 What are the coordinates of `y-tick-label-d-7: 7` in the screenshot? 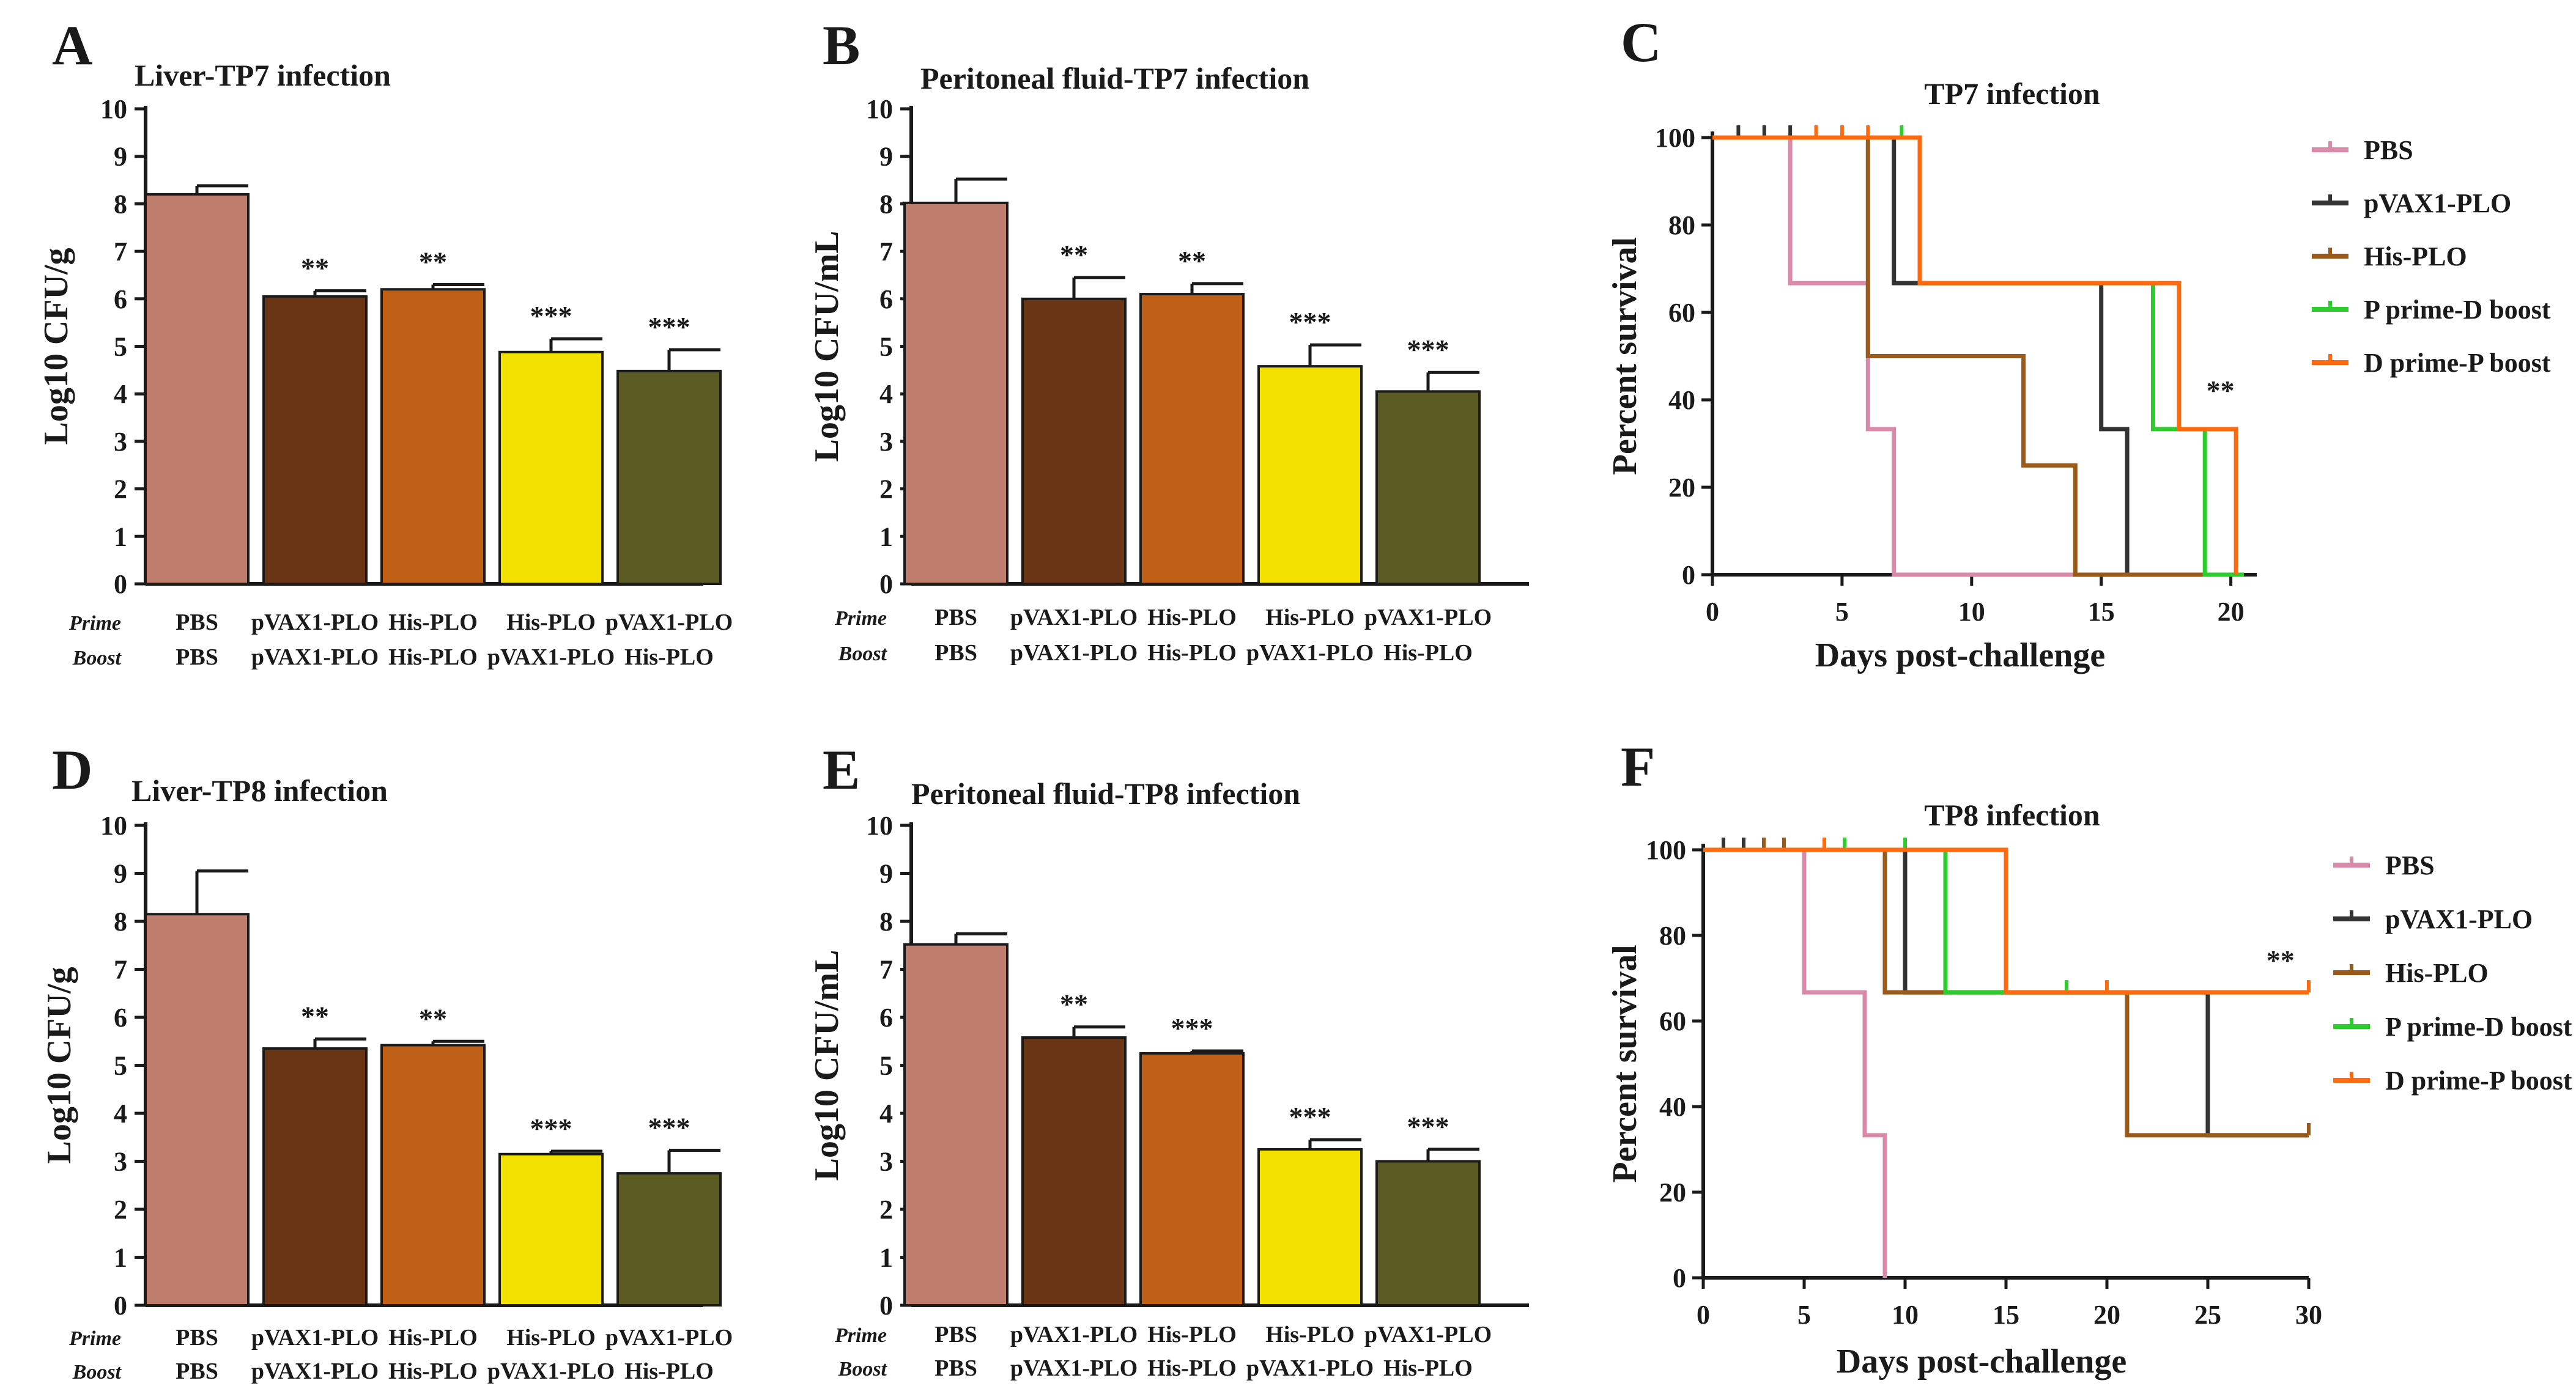 It's located at (120, 970).